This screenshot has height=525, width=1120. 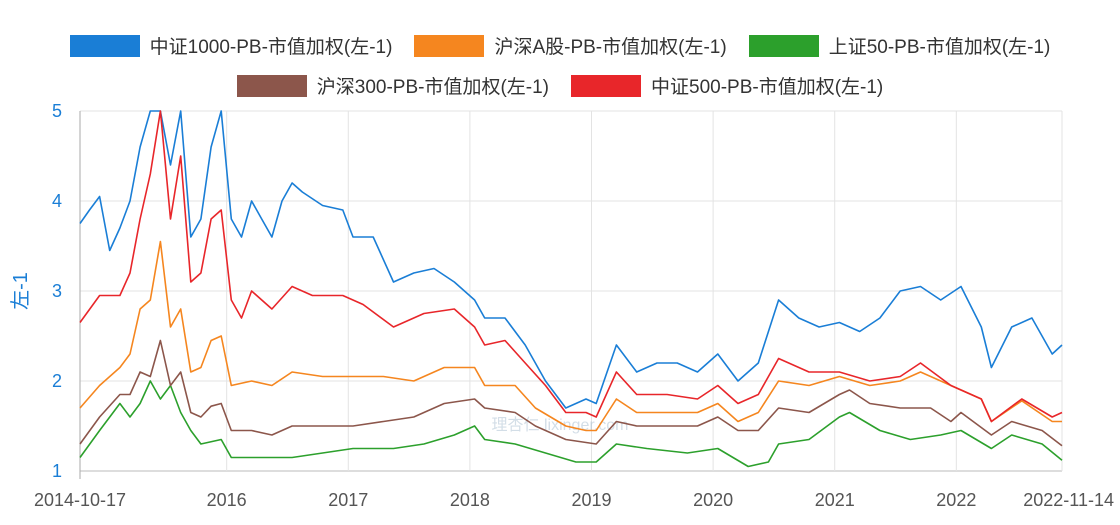 I want to click on x-tick-label: 2022-11-14, so click(x=1068, y=500).